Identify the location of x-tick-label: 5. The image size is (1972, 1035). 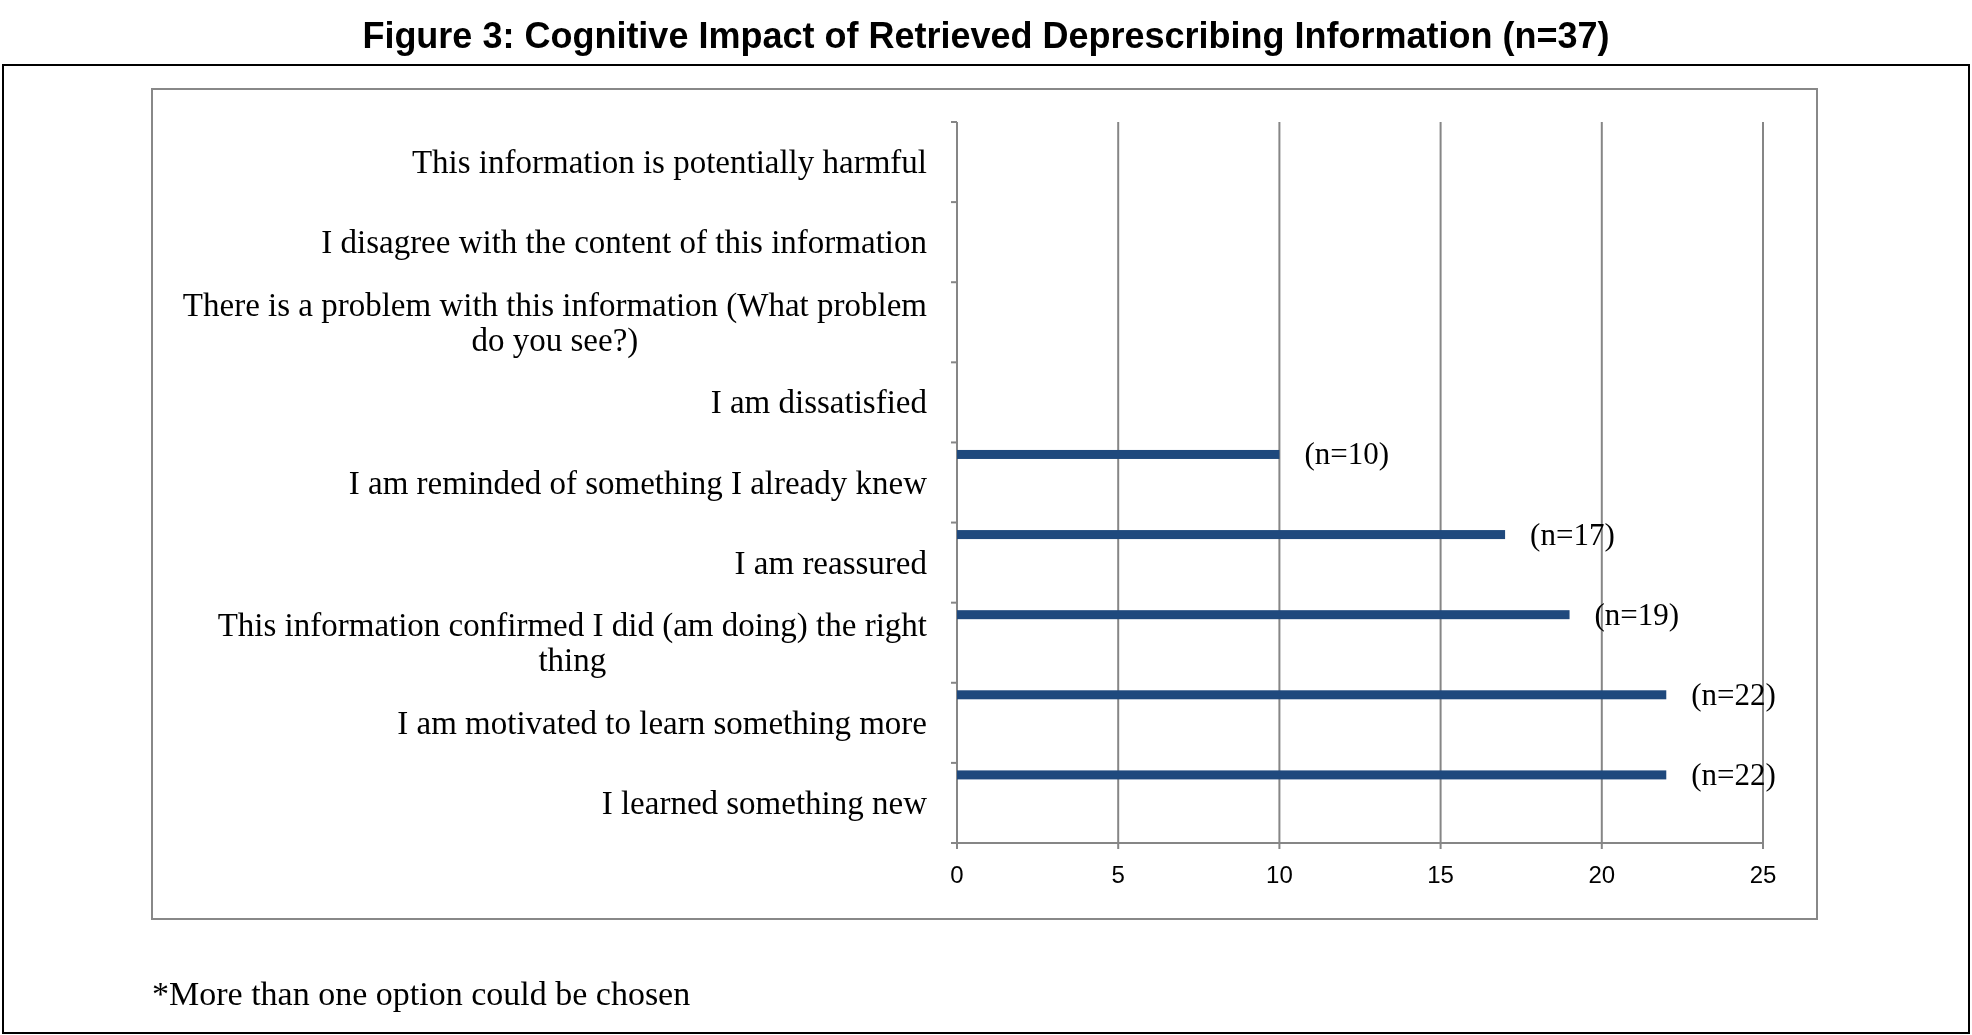
(1118, 874).